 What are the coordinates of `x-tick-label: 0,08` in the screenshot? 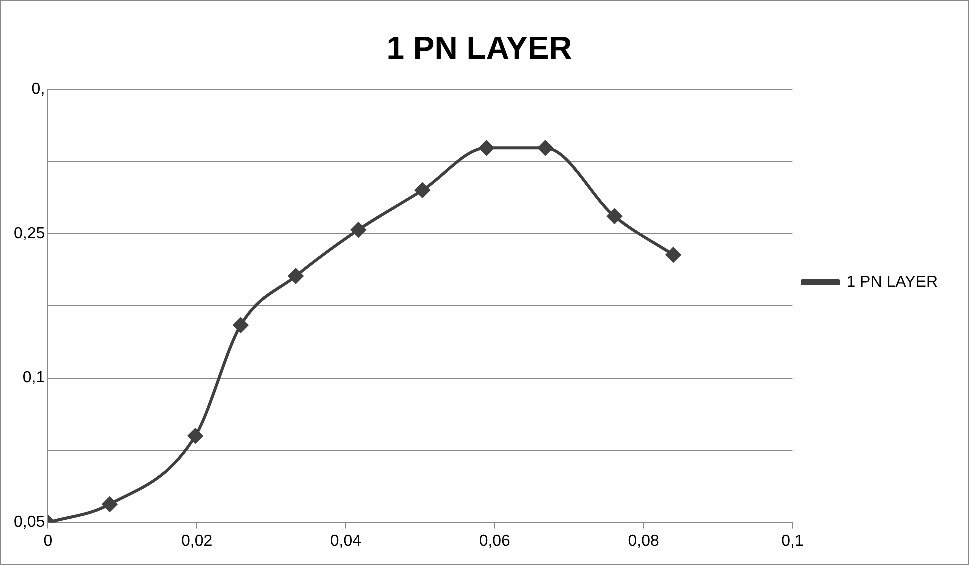 It's located at (644, 541).